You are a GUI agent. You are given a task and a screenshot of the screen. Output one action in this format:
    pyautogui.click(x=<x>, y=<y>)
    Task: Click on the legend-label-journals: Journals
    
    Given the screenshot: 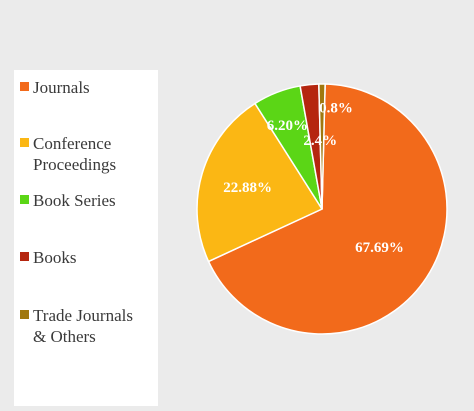 What is the action you would take?
    pyautogui.click(x=61, y=87)
    